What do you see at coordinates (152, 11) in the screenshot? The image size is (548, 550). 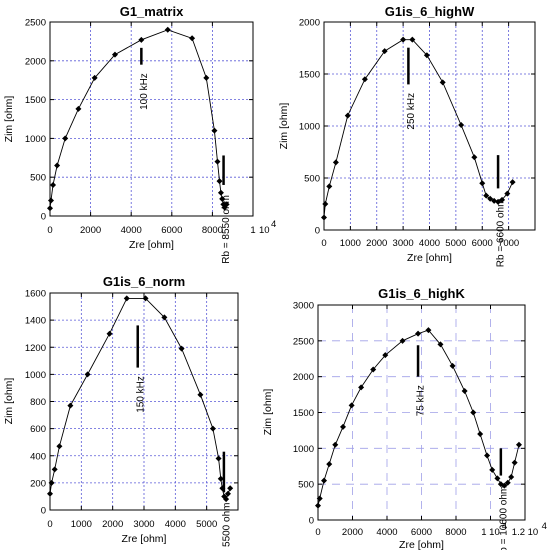 I see `chart-title: G1_matrix` at bounding box center [152, 11].